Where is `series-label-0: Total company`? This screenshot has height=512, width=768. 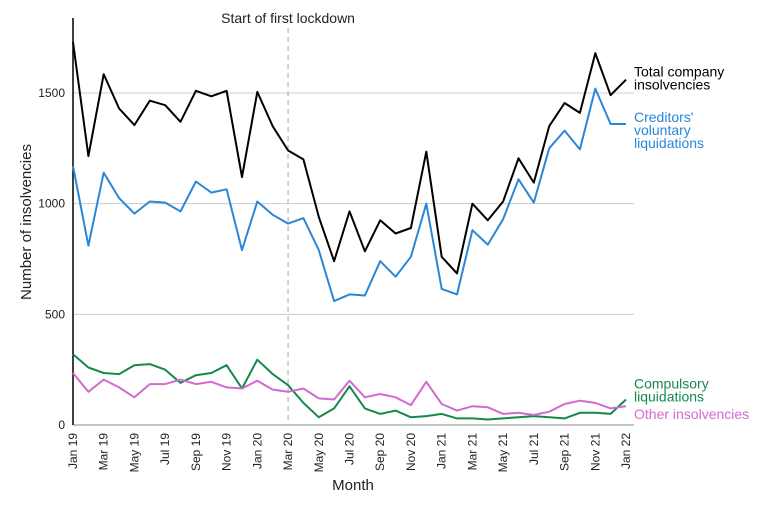
series-label-0: Total company is located at coordinates (679, 72).